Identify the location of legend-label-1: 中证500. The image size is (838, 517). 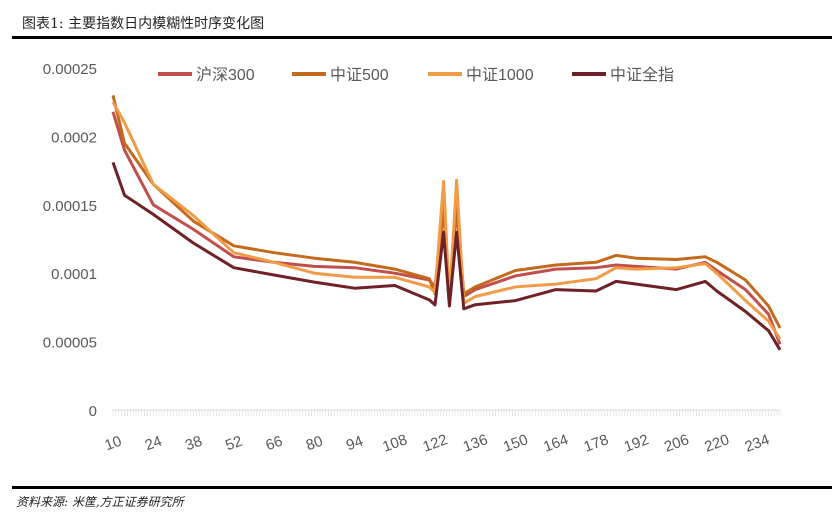
(359, 75).